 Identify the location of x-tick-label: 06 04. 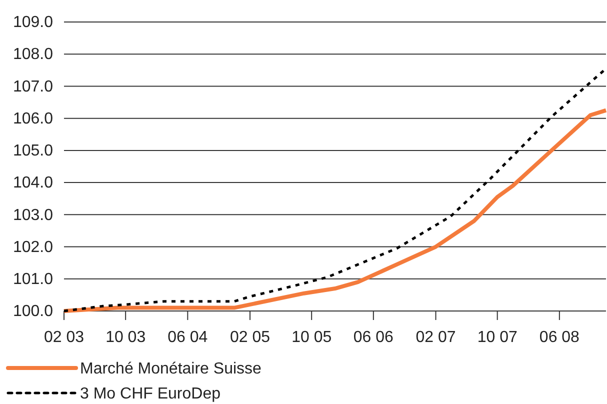
(188, 337).